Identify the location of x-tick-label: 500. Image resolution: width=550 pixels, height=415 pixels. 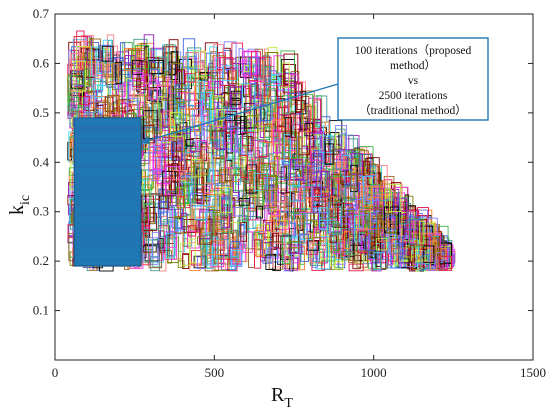
(215, 372).